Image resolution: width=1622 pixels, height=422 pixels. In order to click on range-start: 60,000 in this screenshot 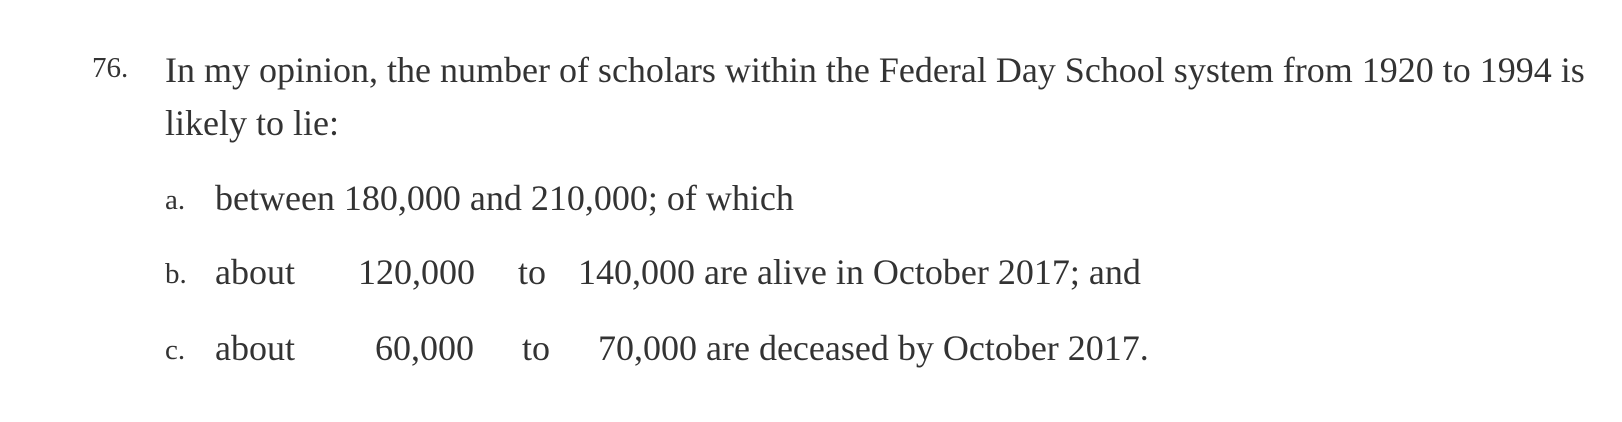, I will do `click(424, 348)`.